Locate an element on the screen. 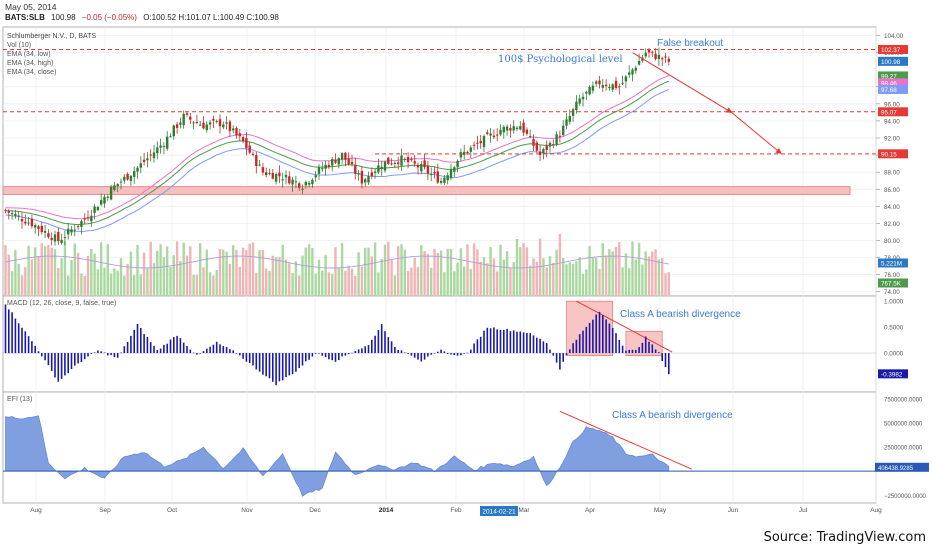  support-zone-rect is located at coordinates (426, 190).